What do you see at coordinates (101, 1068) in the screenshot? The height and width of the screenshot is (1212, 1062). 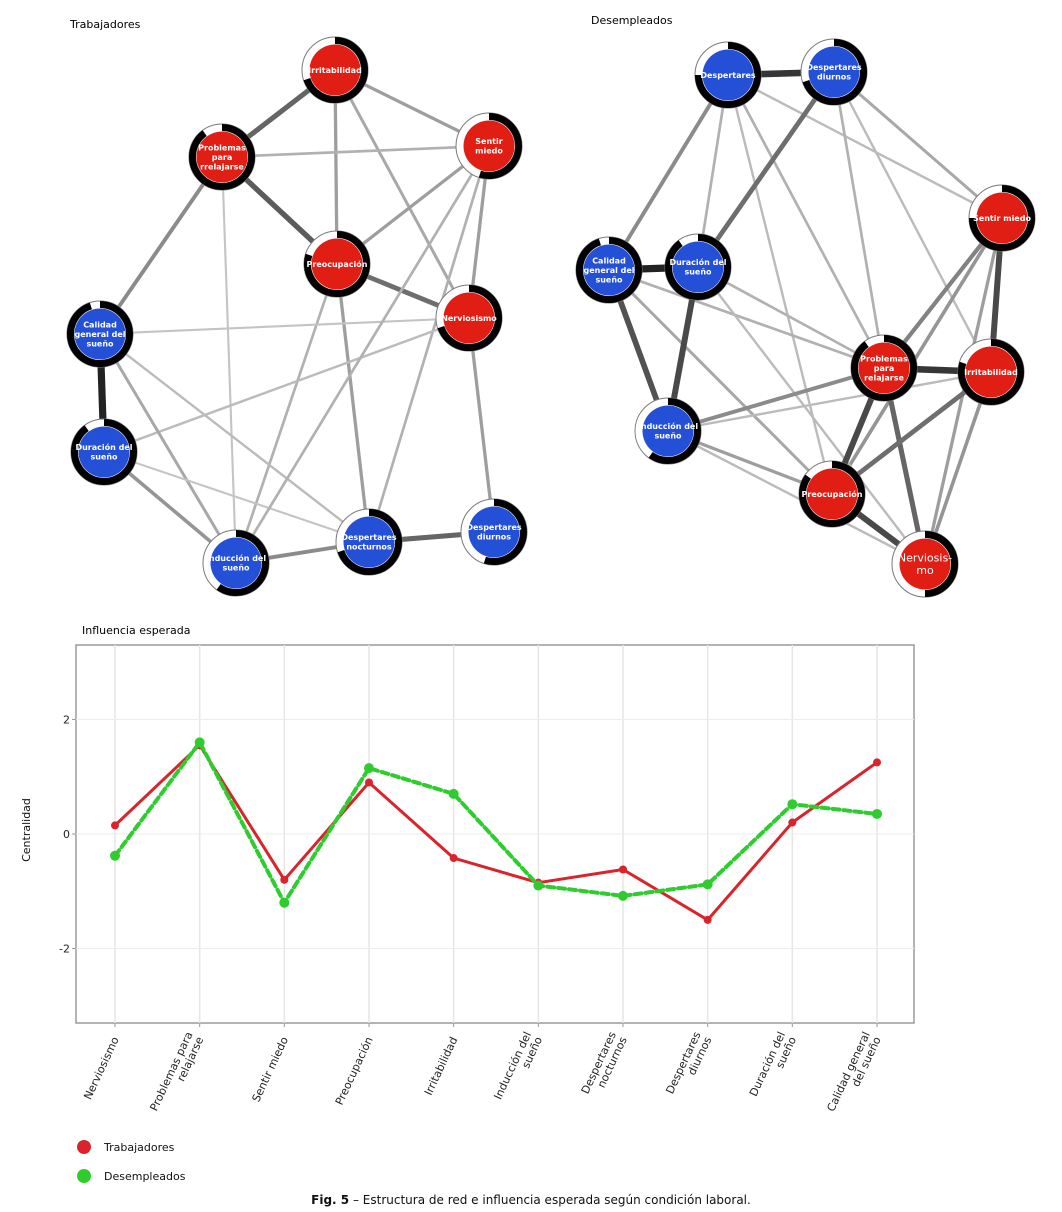 I see `x-category-label: Nerviosismo` at bounding box center [101, 1068].